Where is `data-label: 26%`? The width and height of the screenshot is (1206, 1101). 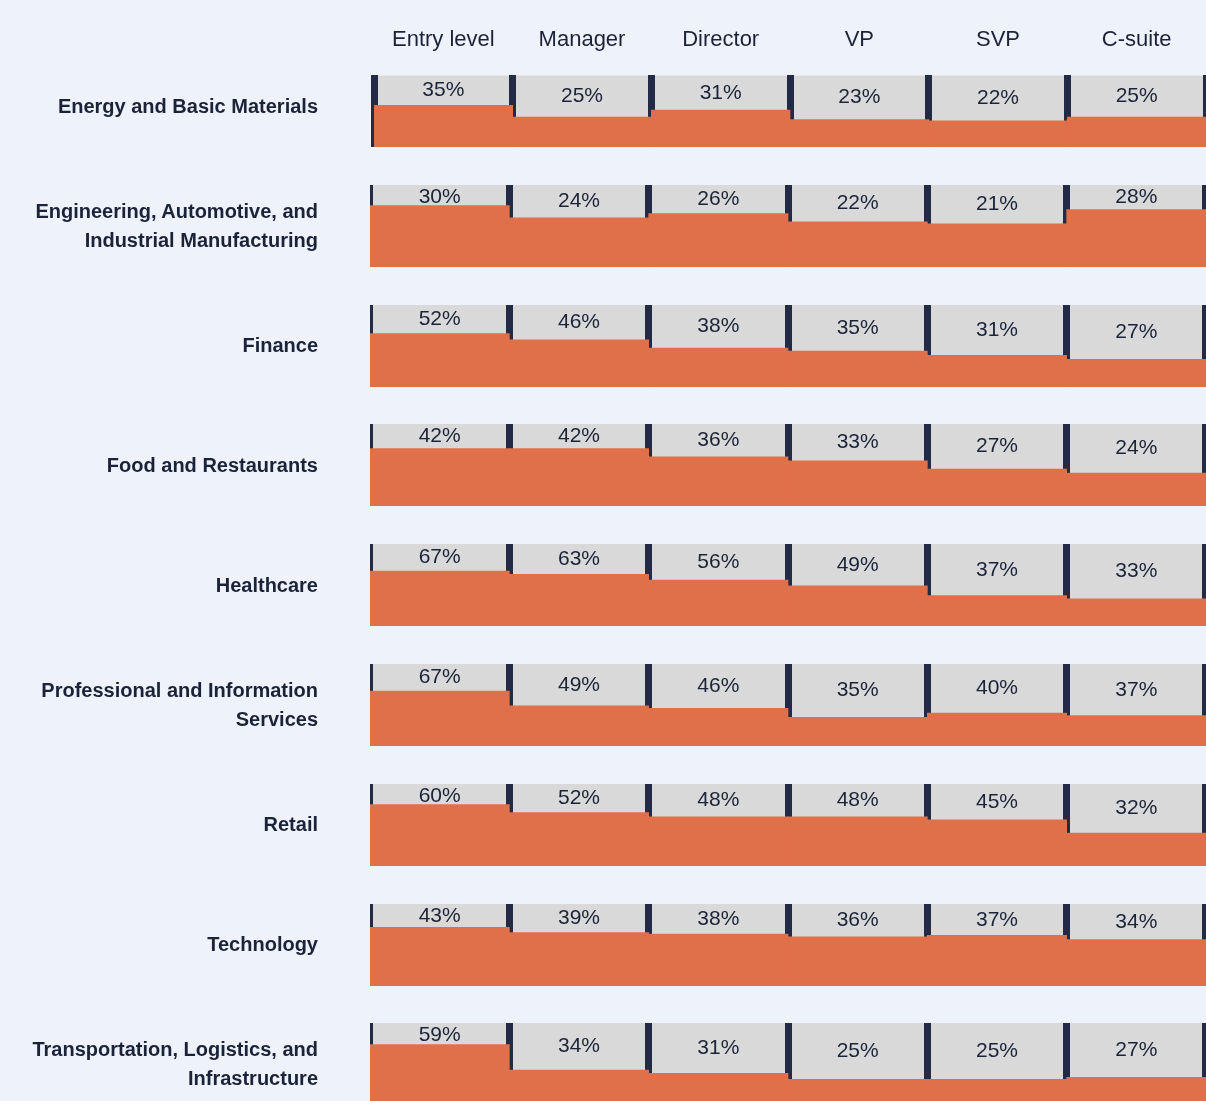
data-label: 26% is located at coordinates (718, 197).